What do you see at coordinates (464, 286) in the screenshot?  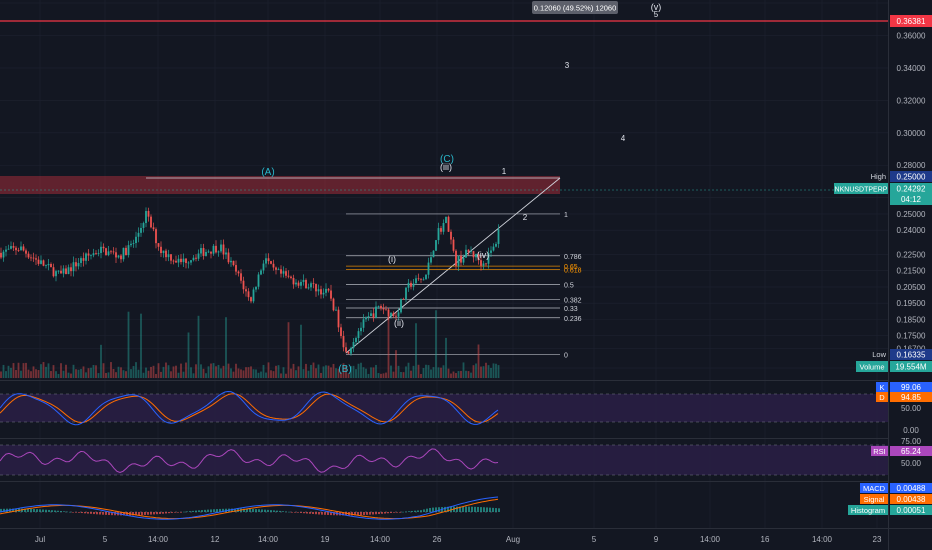 I see `fibonacci-retracement: 1 0.786 0.650.618 0.5 0.382 0.33 0.236 0` at bounding box center [464, 286].